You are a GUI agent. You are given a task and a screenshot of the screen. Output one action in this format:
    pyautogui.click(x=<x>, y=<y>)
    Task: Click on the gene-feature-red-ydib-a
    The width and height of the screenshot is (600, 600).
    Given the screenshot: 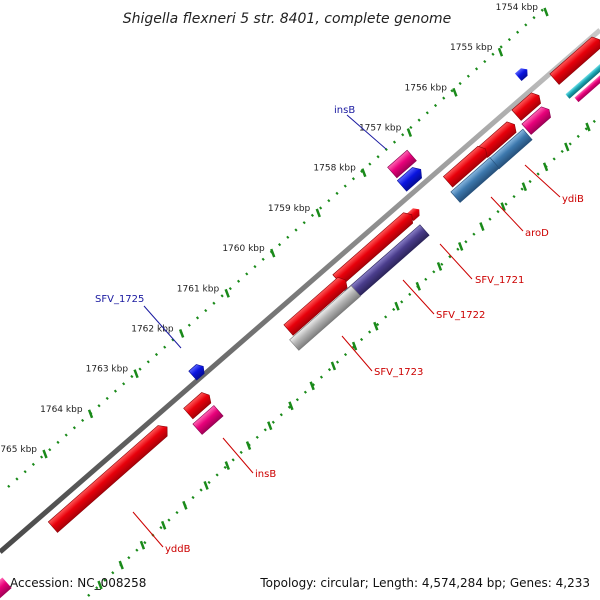 What is the action you would take?
    pyautogui.click(x=527, y=105)
    